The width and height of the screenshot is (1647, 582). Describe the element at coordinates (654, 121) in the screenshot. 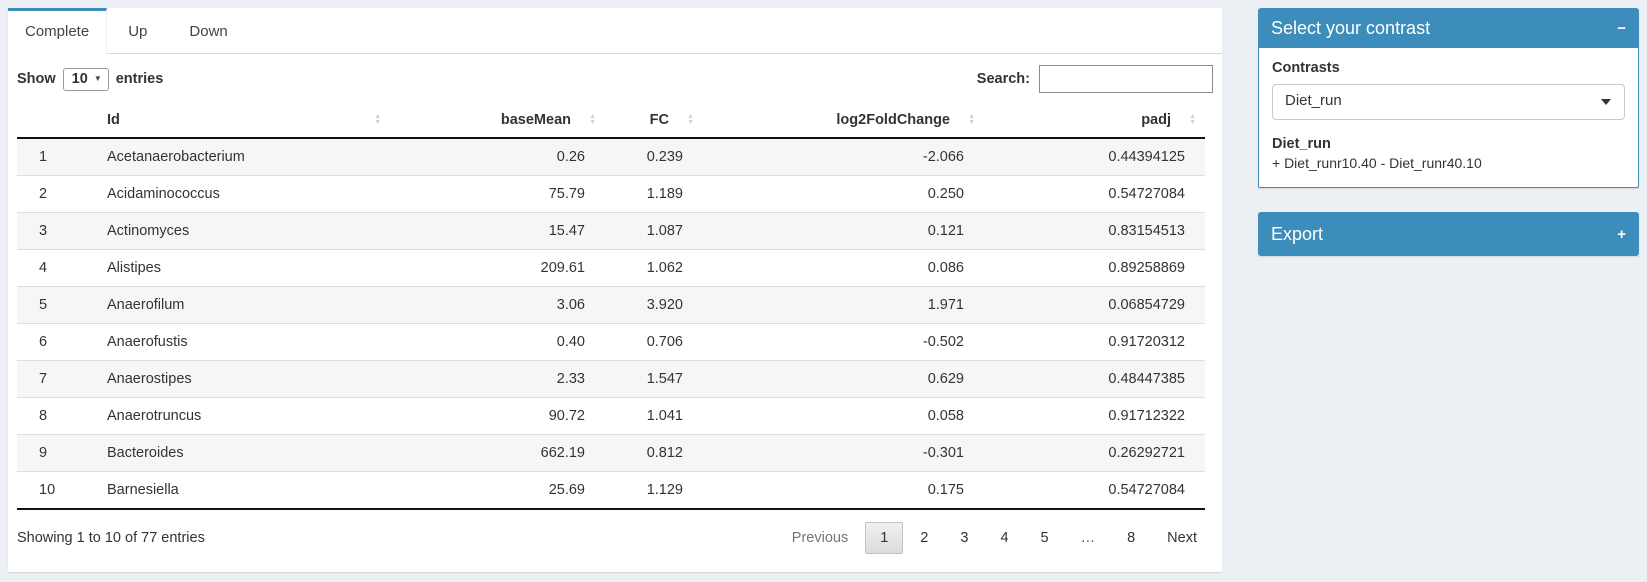

I see `column-header-fc: FC ▲ ▼` at that location.